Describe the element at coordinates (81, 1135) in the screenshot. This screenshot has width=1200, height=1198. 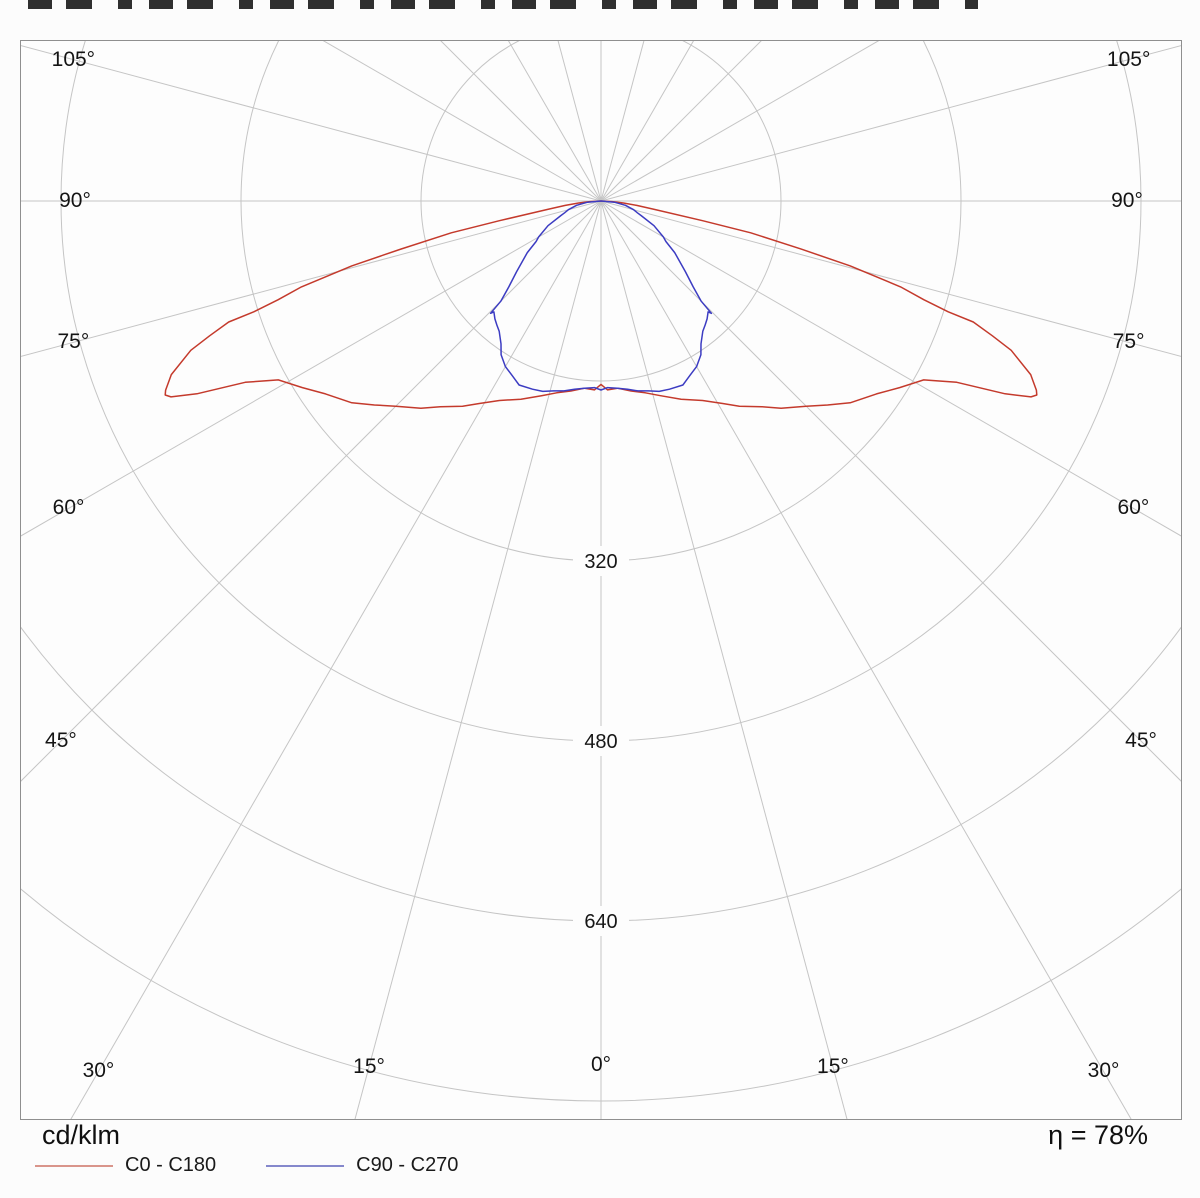
I see `unit-label: cd/klm` at that location.